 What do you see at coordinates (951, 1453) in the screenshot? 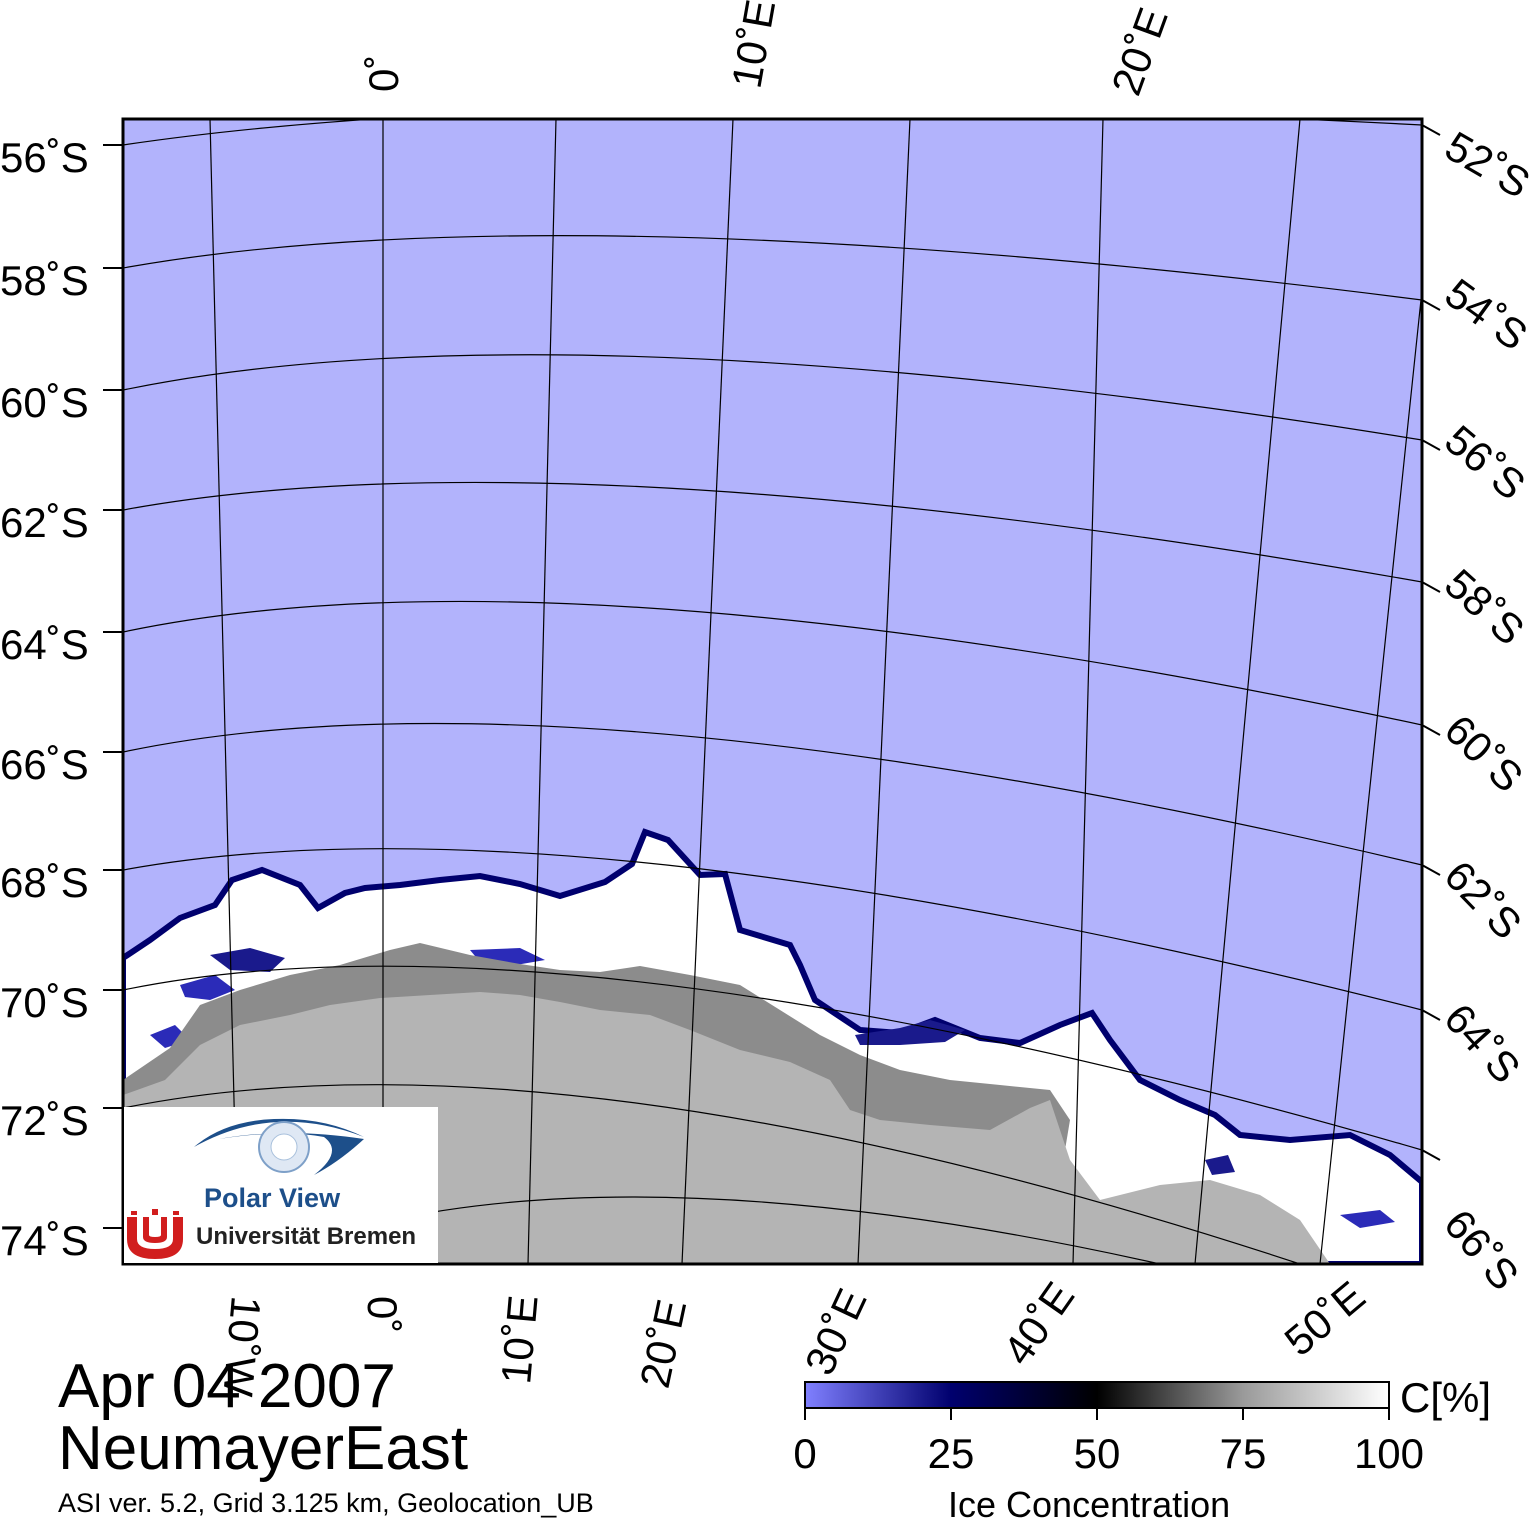
I see `colorbar-tick: 25` at bounding box center [951, 1453].